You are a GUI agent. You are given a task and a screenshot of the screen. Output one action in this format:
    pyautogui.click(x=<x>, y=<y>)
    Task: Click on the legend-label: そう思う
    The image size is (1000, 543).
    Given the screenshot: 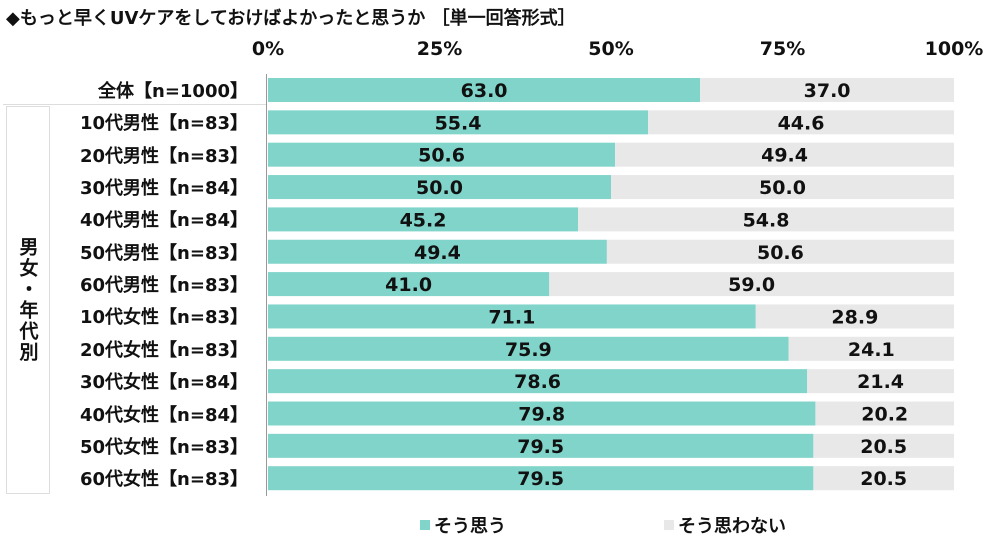 What is the action you would take?
    pyautogui.click(x=470, y=526)
    